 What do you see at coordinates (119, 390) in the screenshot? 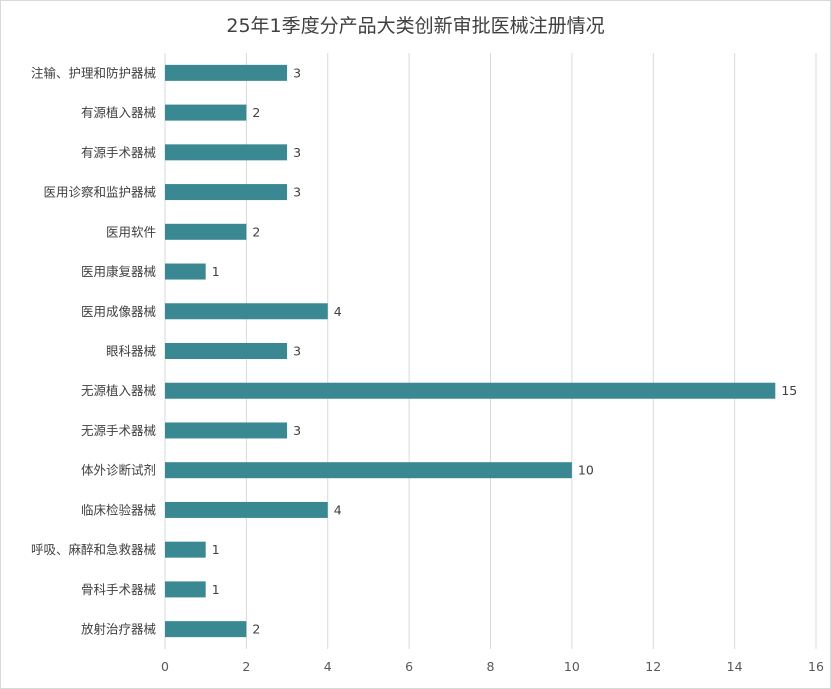
I see `category-label: 无源植入器械` at bounding box center [119, 390].